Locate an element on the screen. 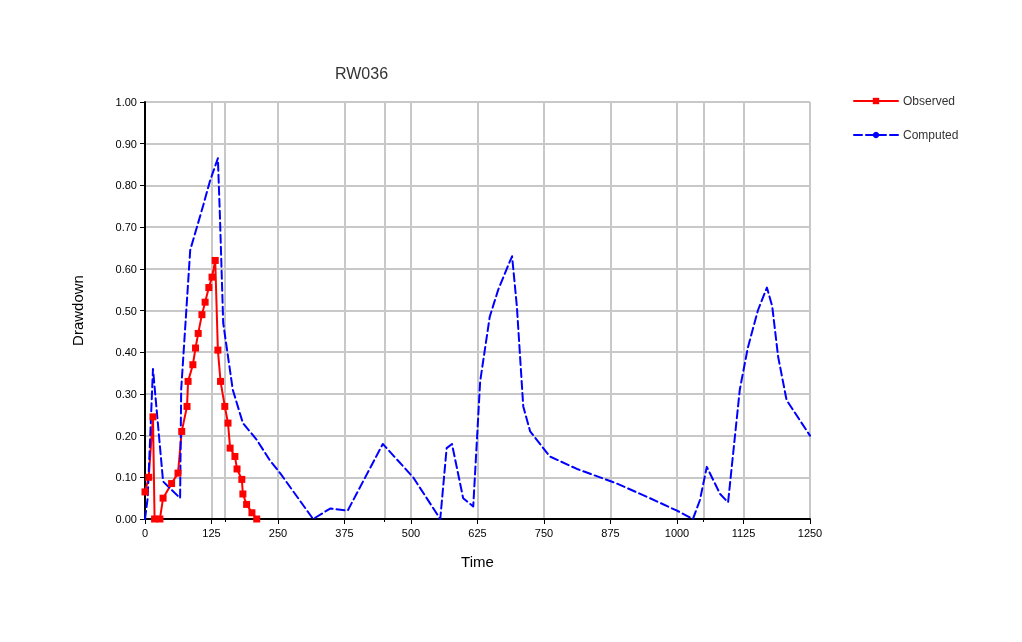  x-tick-label: 0 is located at coordinates (145, 532).